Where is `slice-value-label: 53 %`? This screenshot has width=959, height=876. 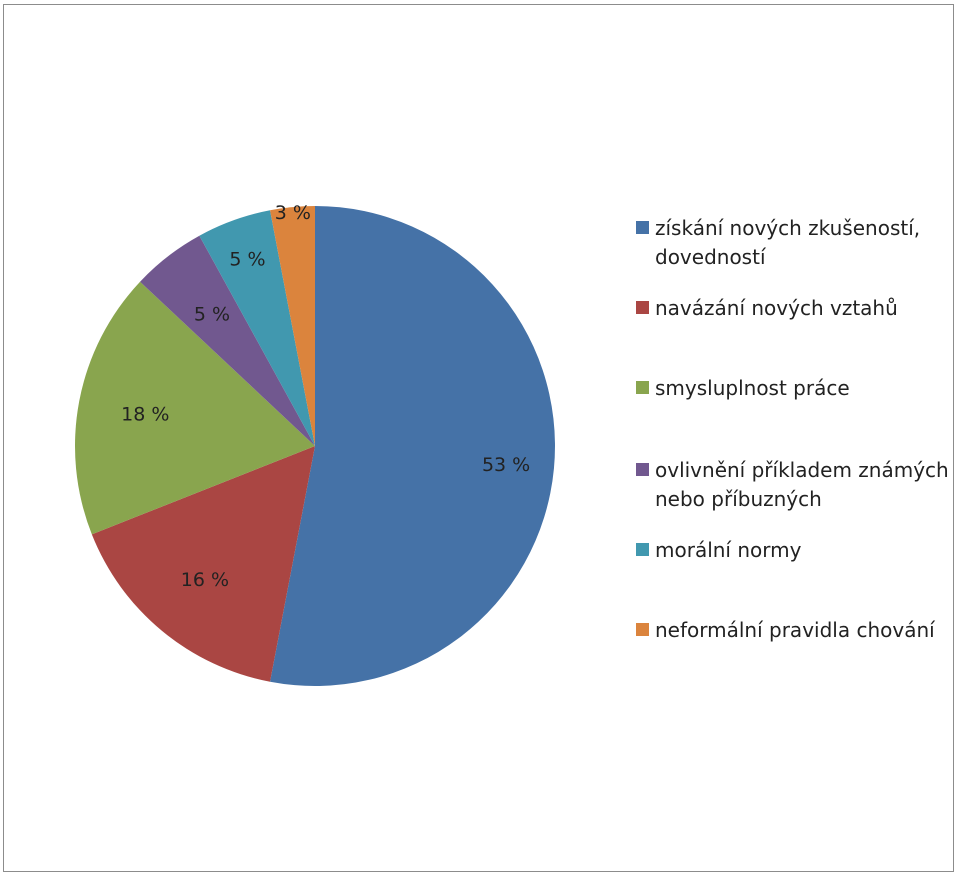
slice-value-label: 53 % is located at coordinates (506, 465).